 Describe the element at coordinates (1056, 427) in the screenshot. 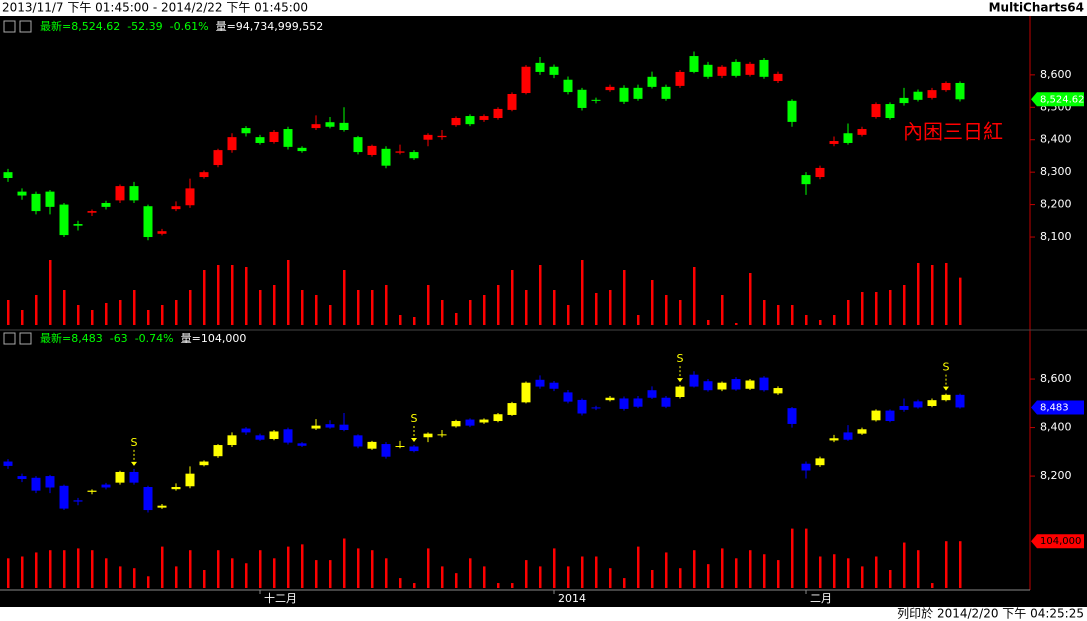

I see `y-tick-label: 8,400` at that location.